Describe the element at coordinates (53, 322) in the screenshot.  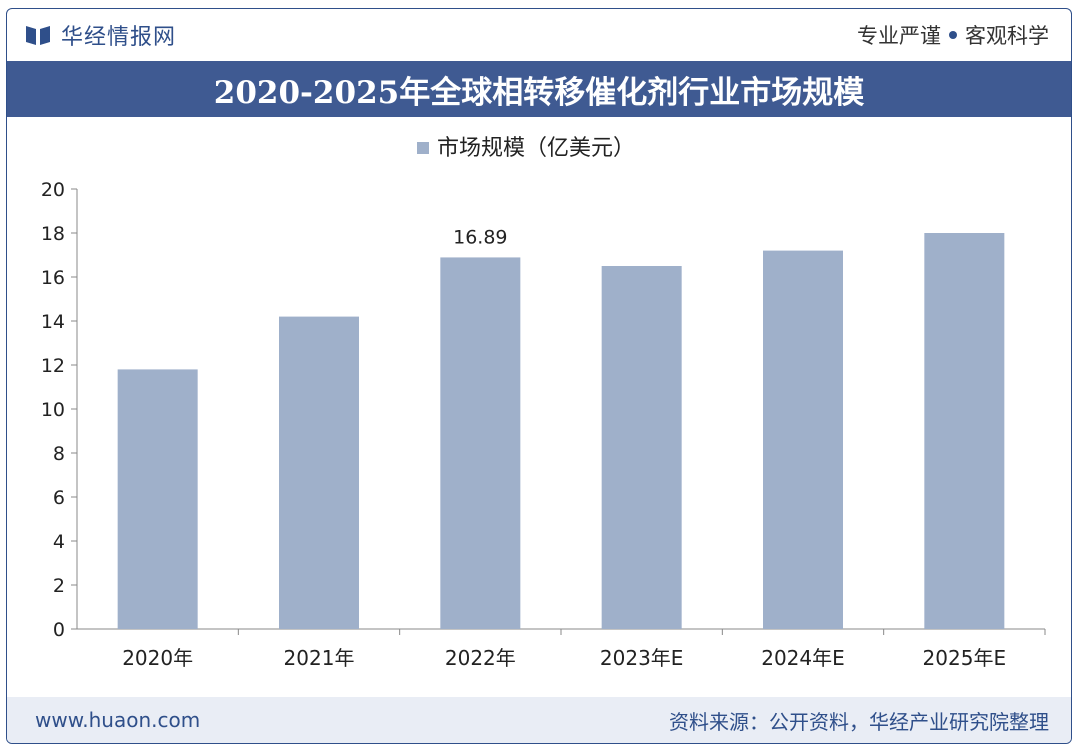
I see `y-tick-label: 14` at that location.